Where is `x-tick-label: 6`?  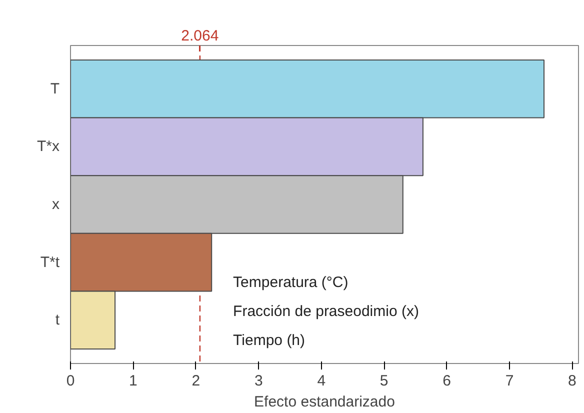 x-tick-label: 6 is located at coordinates (446, 381).